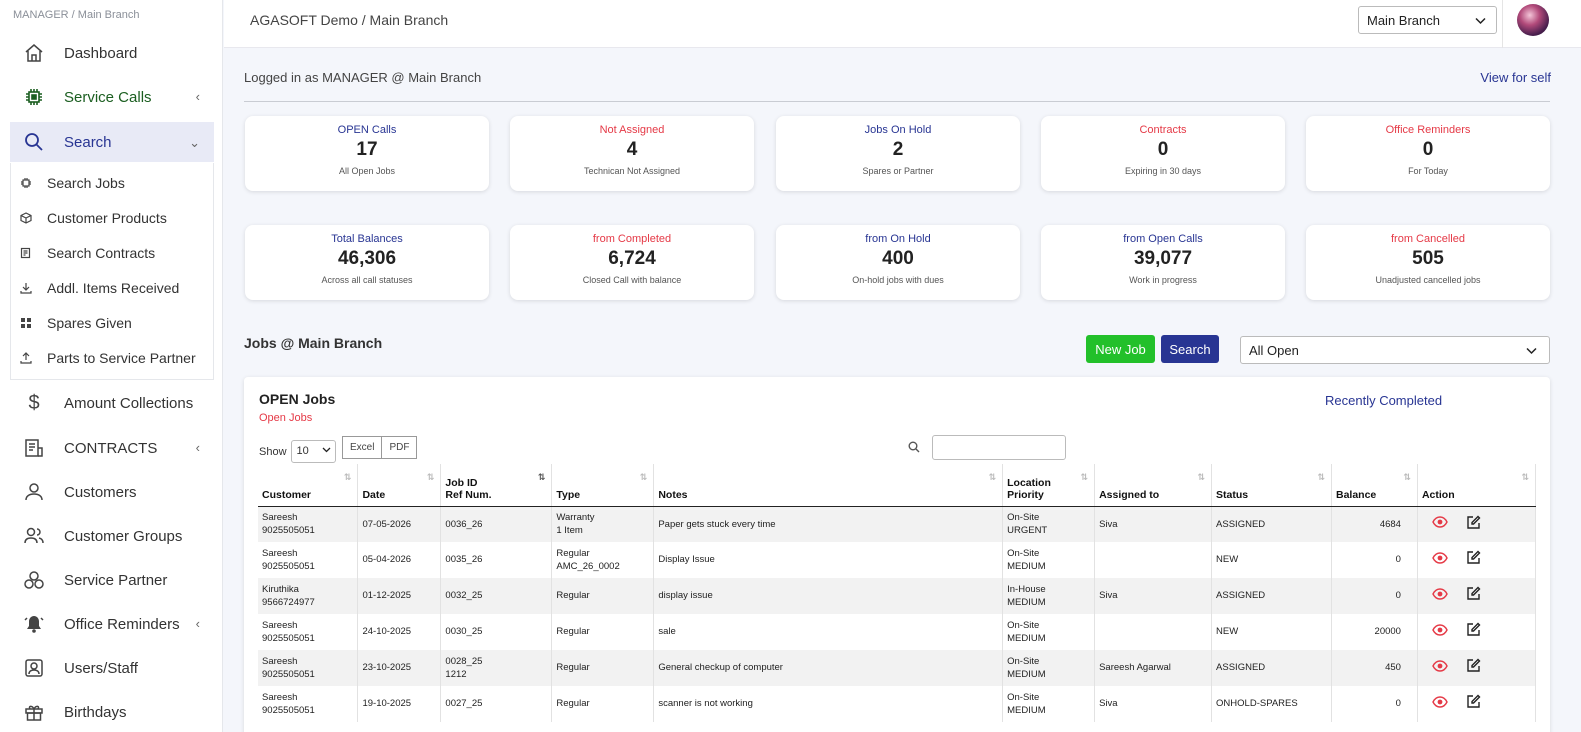  Describe the element at coordinates (1163, 149) in the screenshot. I see `card-value: 0` at that location.